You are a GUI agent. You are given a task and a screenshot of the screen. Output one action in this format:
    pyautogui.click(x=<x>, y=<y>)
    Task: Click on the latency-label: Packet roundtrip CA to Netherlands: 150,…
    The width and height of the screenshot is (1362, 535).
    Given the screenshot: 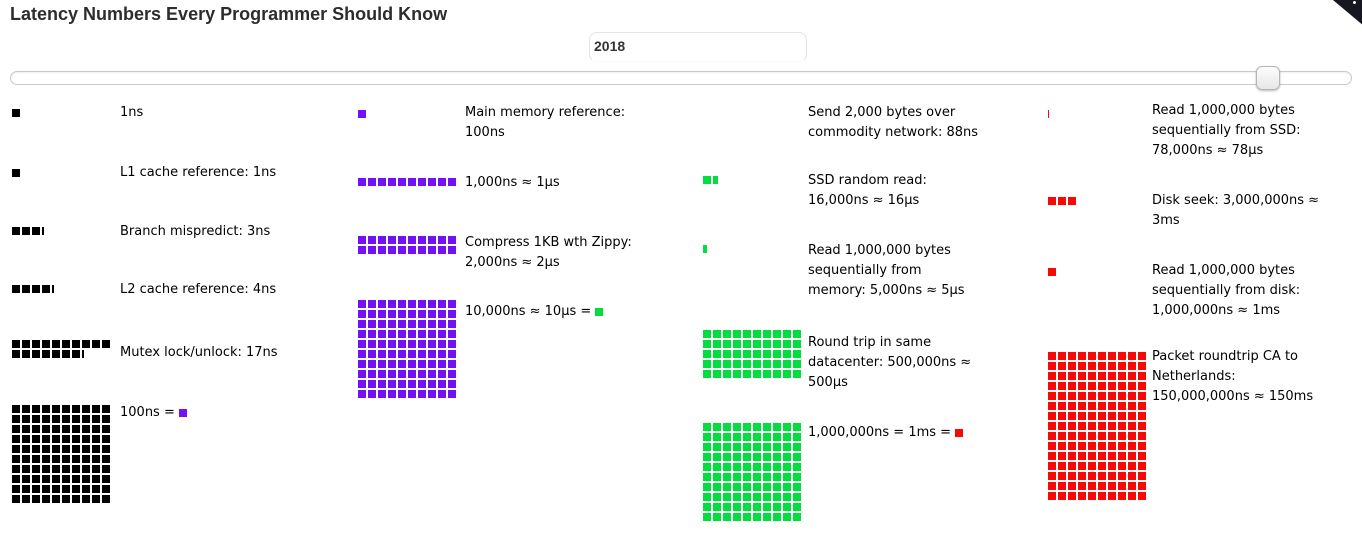 What is the action you would take?
    pyautogui.click(x=1233, y=376)
    